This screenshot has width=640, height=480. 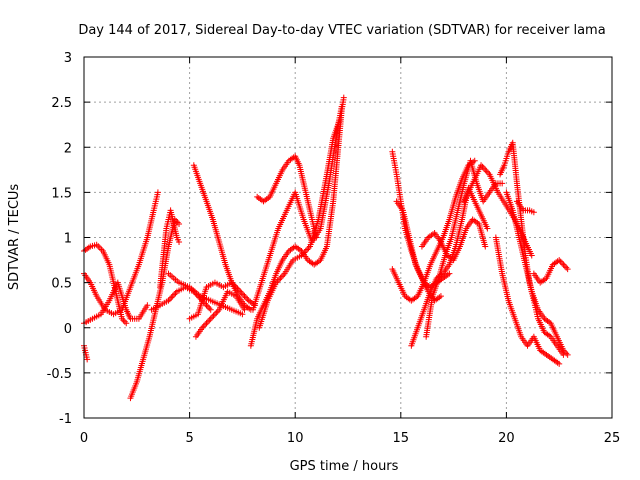 I want to click on y-tick-label: 0, so click(x=68, y=329).